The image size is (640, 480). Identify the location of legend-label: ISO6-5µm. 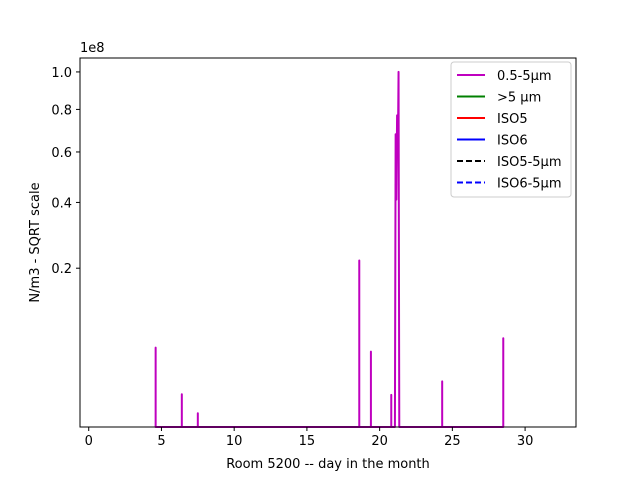
(529, 184).